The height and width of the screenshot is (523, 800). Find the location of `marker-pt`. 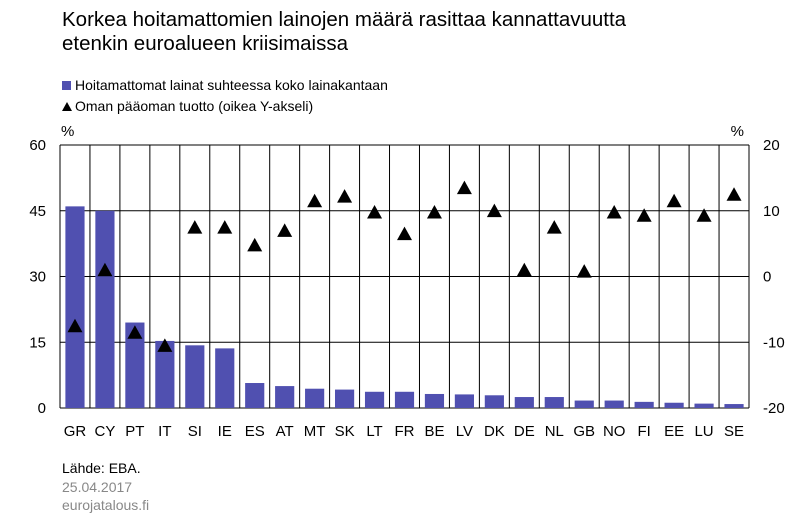

marker-pt is located at coordinates (135, 332).